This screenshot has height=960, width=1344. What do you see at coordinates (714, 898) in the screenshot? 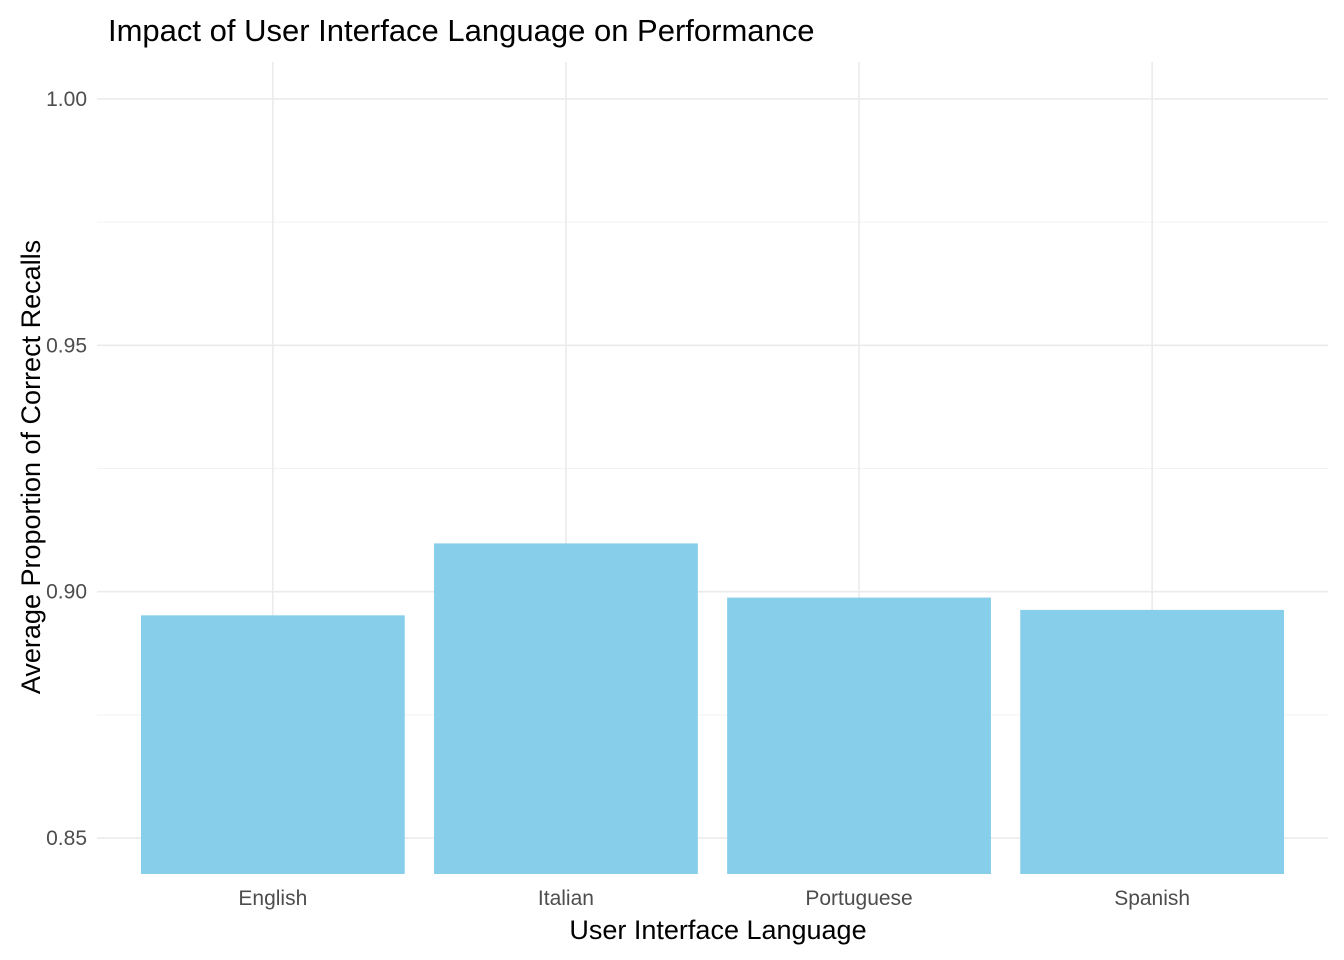
I see `x-axis-ticks: English Italian Portuguese Spanish` at bounding box center [714, 898].